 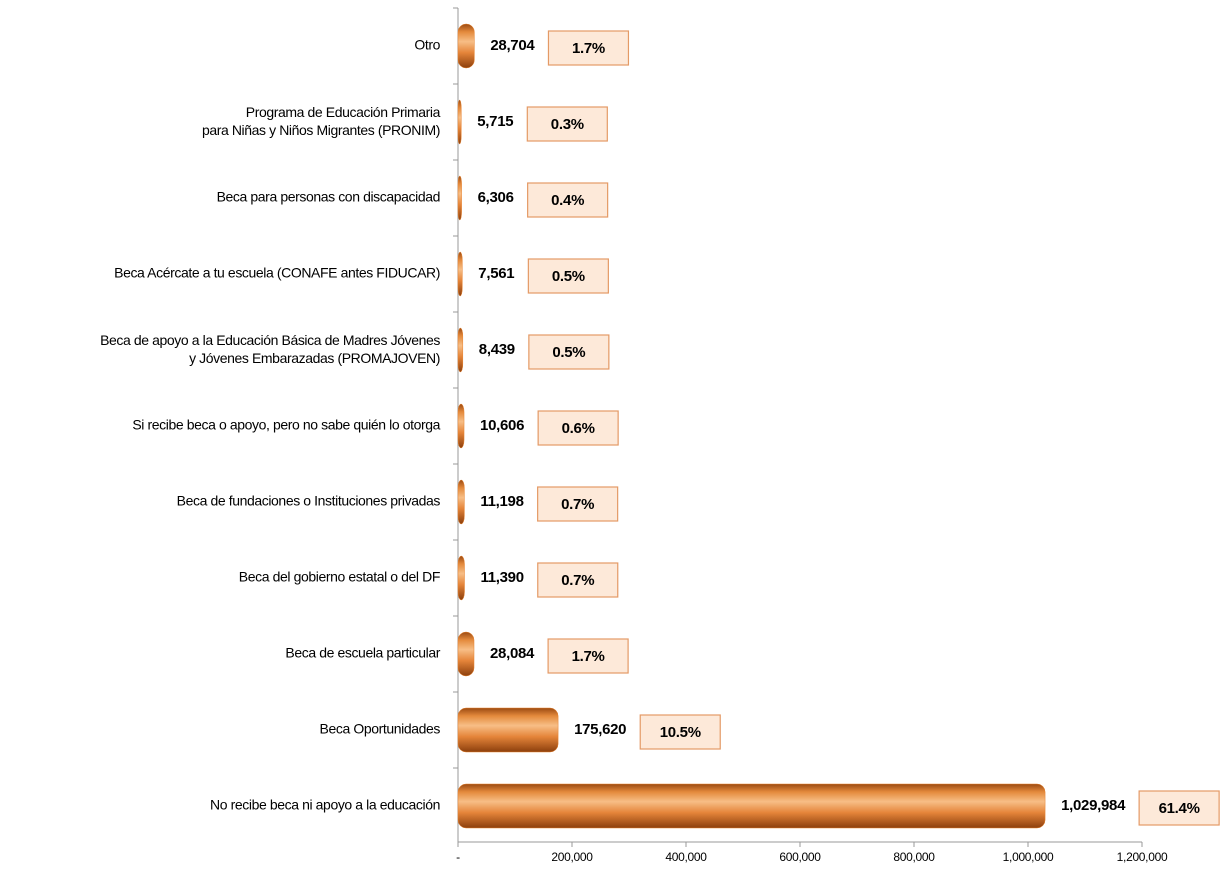 What do you see at coordinates (800, 857) in the screenshot?
I see `x-tick-label: 600,000` at bounding box center [800, 857].